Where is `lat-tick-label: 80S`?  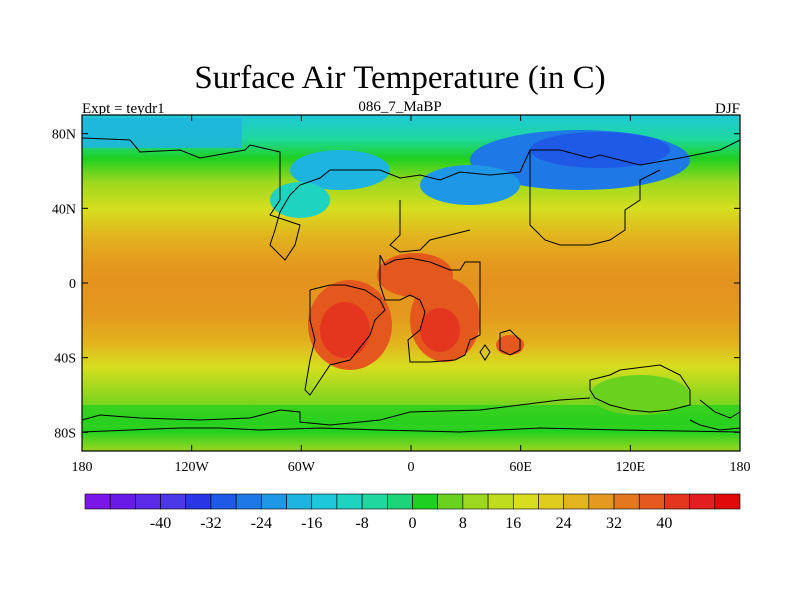
lat-tick-label: 80S is located at coordinates (65, 433).